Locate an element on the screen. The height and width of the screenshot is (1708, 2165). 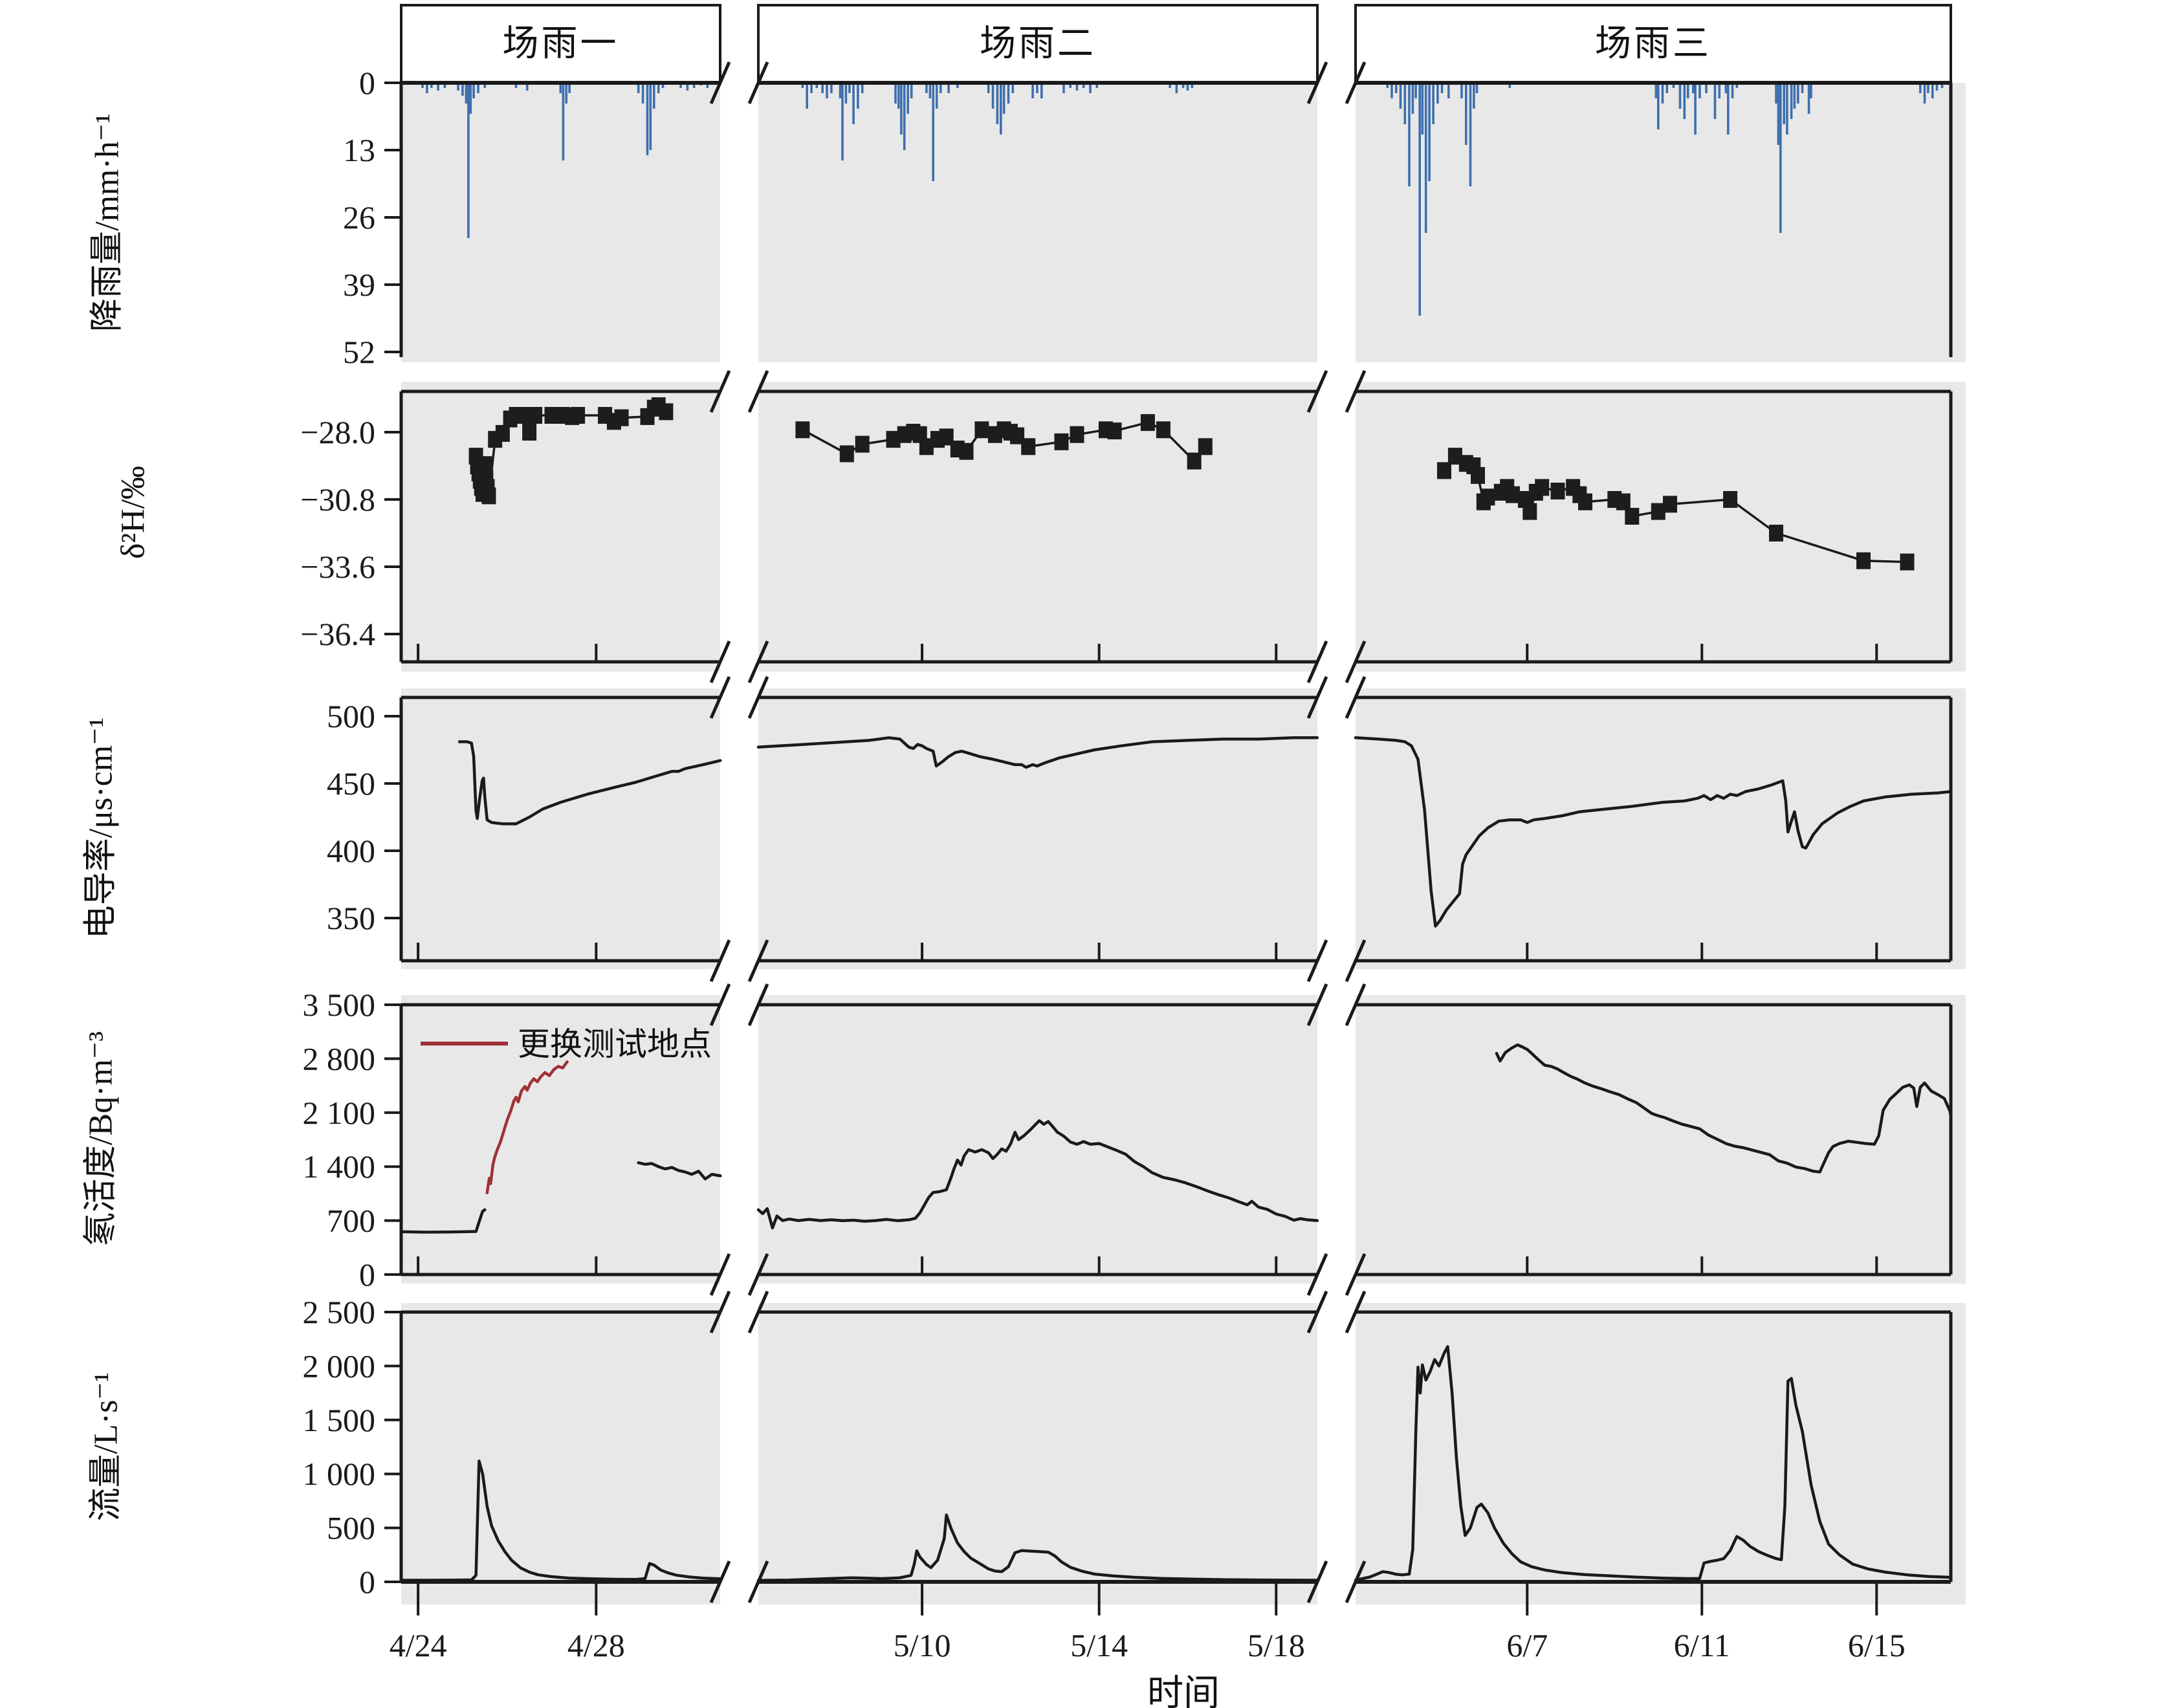
cond-y-tick-label: 450 is located at coordinates (351, 783).